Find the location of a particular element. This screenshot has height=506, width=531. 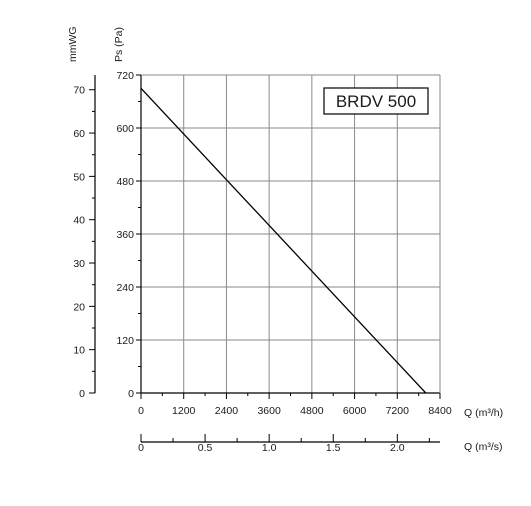

mmwg-tick-label: 50 is located at coordinates (79, 177).